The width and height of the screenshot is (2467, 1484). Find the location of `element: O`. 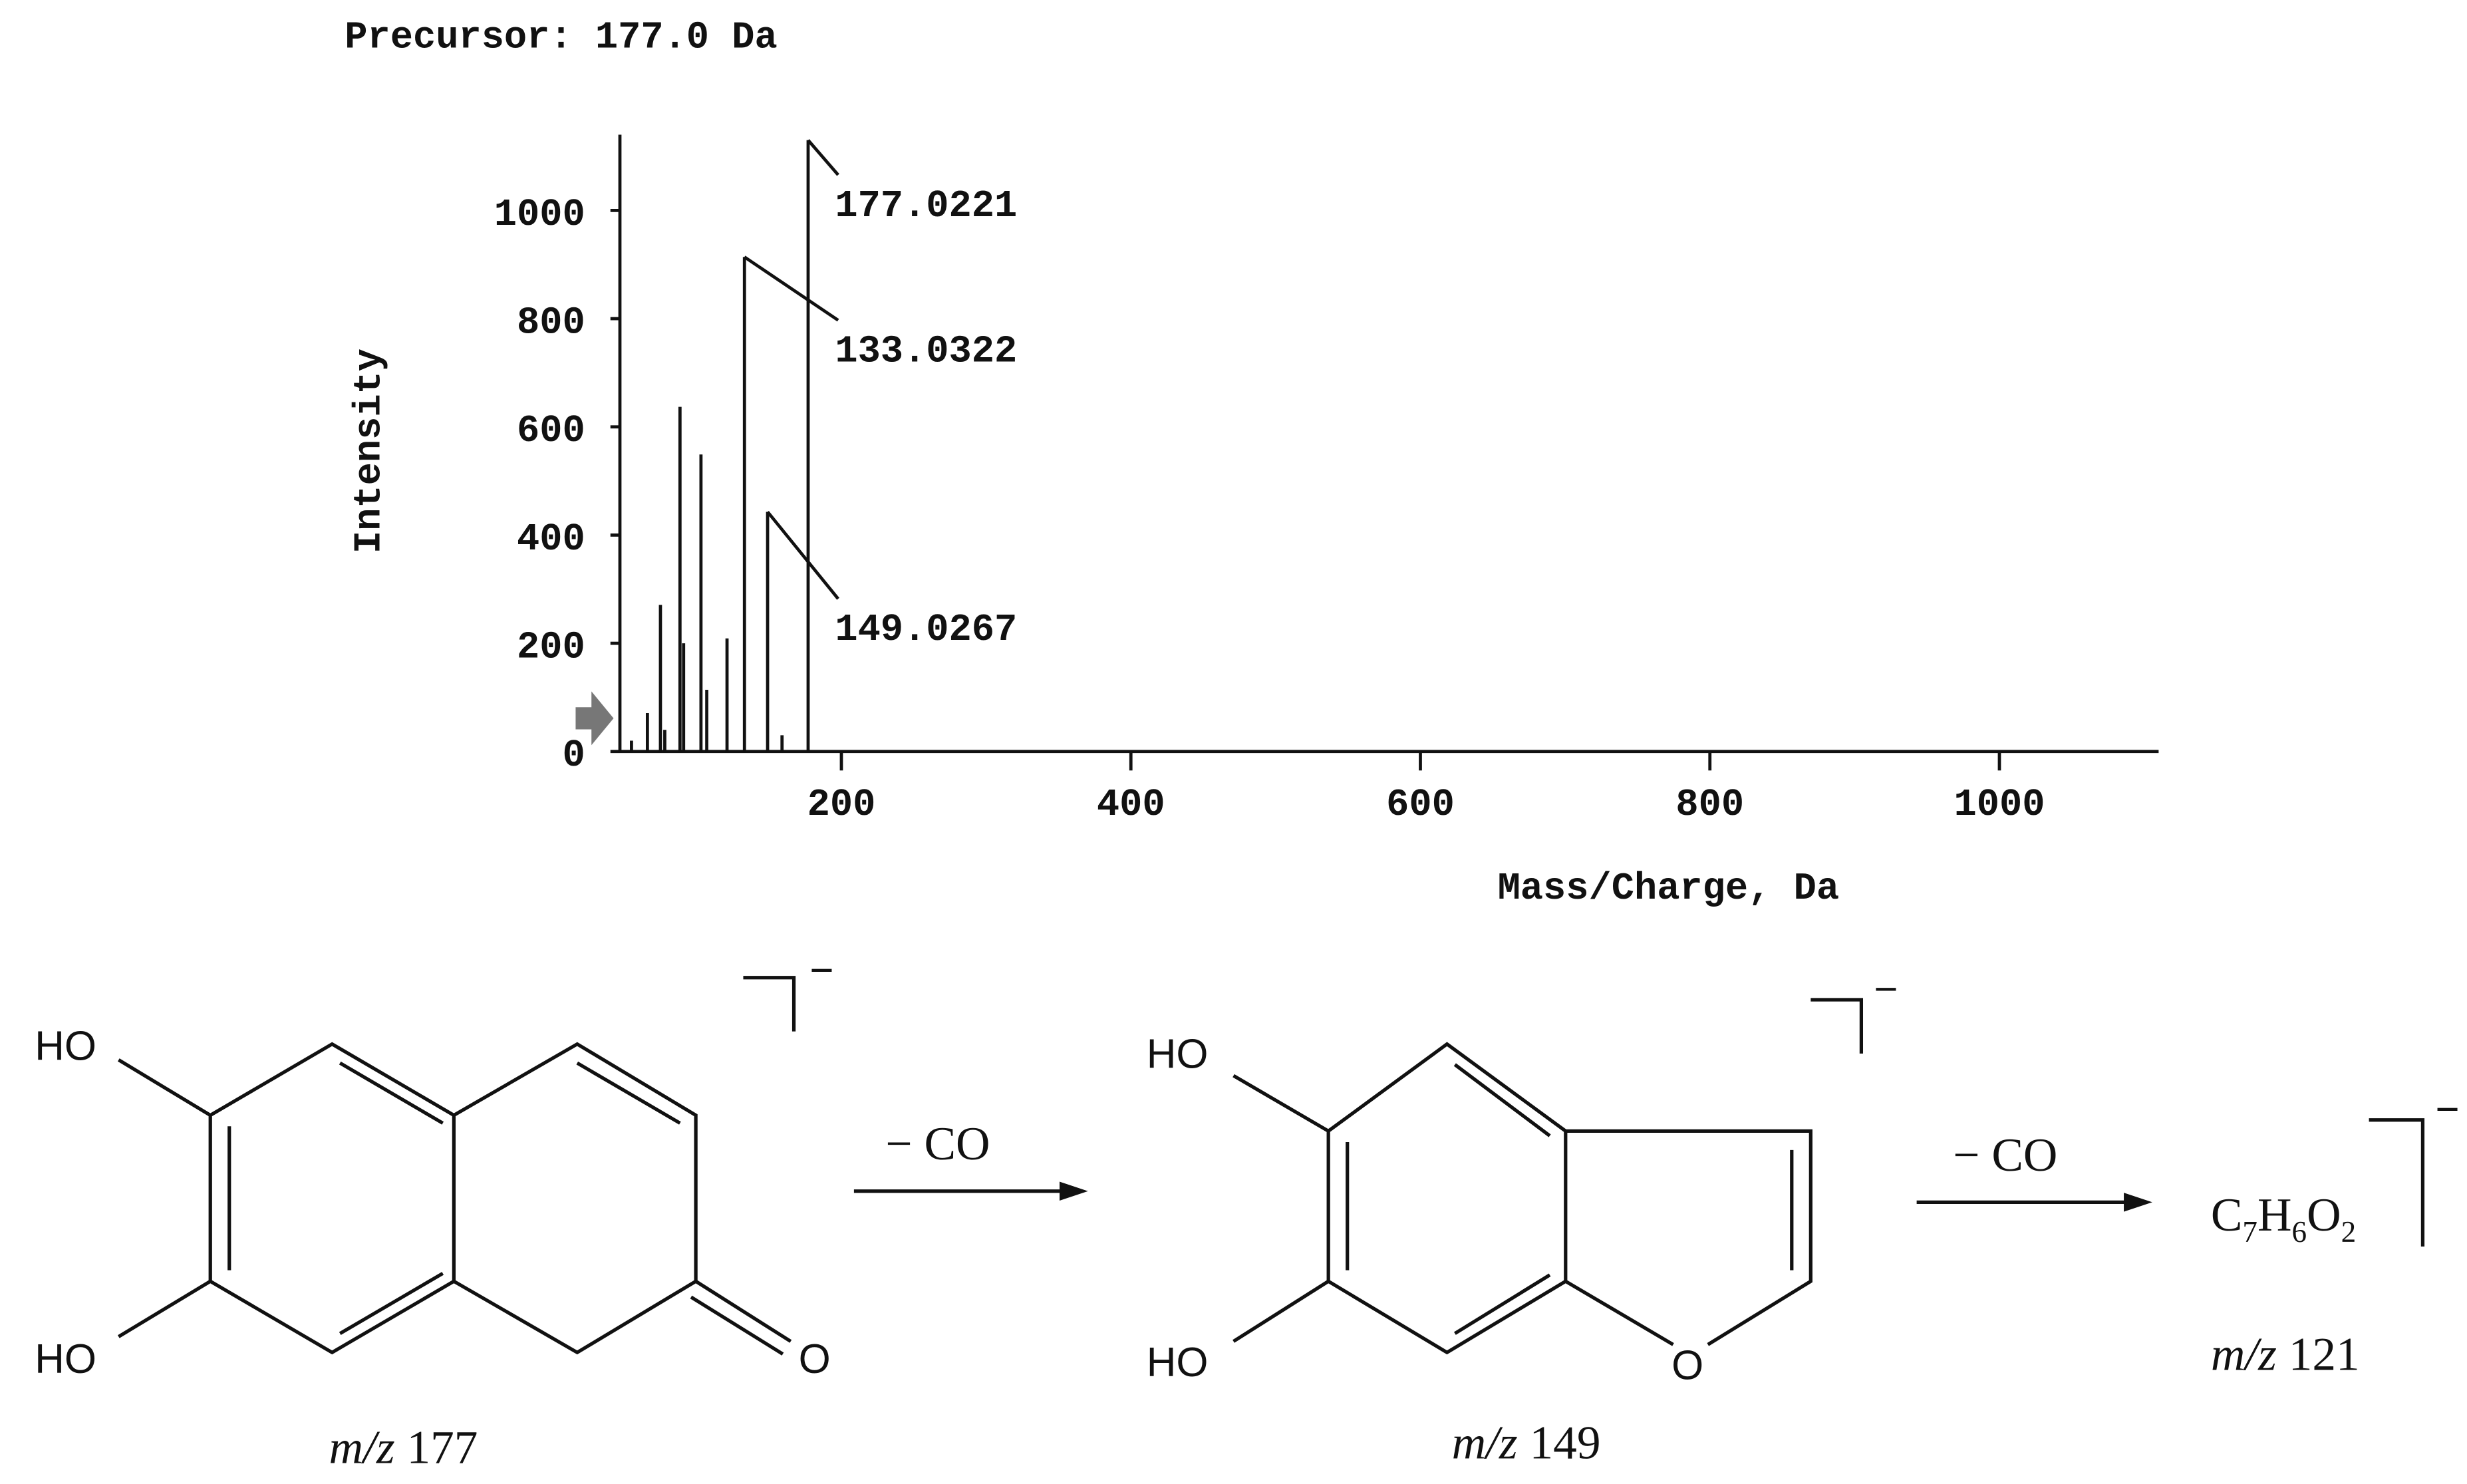

element: O is located at coordinates (2324, 1215).